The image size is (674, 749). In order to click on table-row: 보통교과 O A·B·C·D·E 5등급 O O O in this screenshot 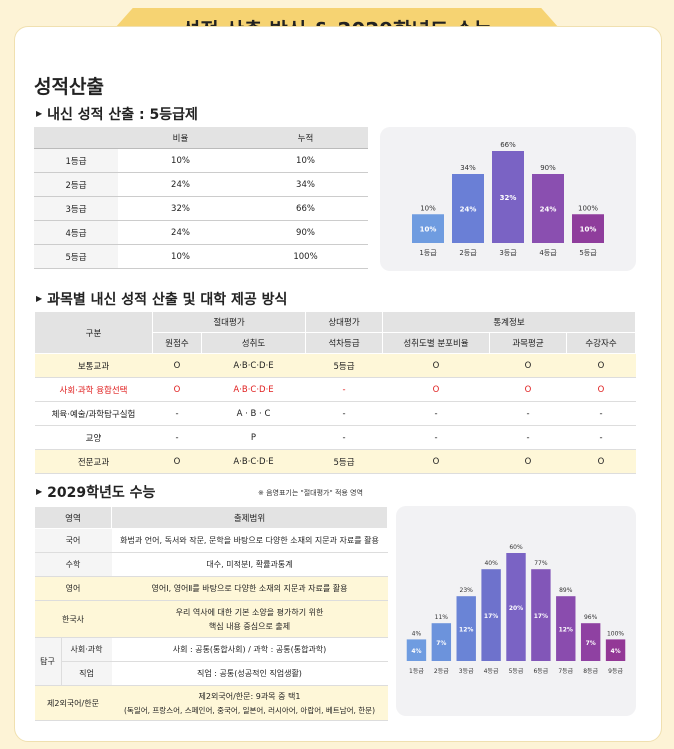, I will do `click(335, 365)`.